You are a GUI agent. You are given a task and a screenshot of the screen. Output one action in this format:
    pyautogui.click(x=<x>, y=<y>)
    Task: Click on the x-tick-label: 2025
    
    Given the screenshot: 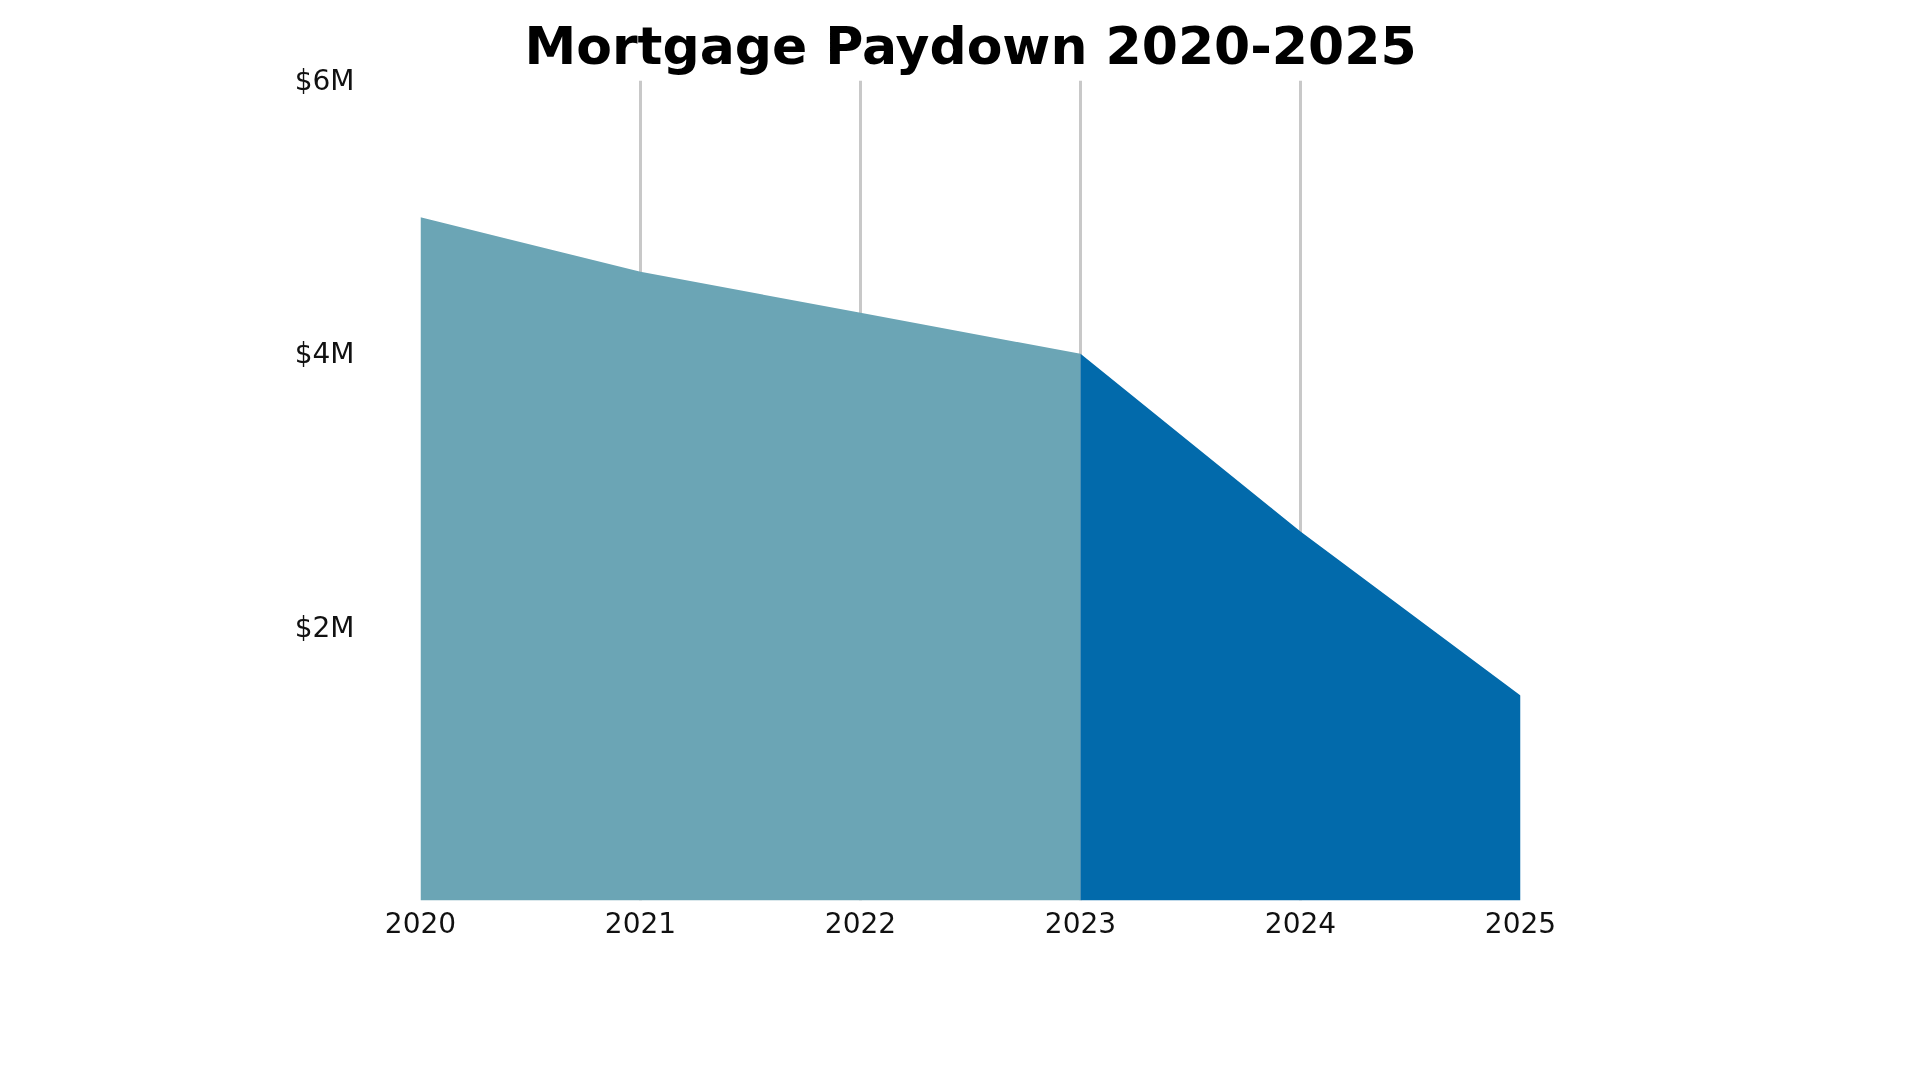 What is the action you would take?
    pyautogui.click(x=1520, y=923)
    